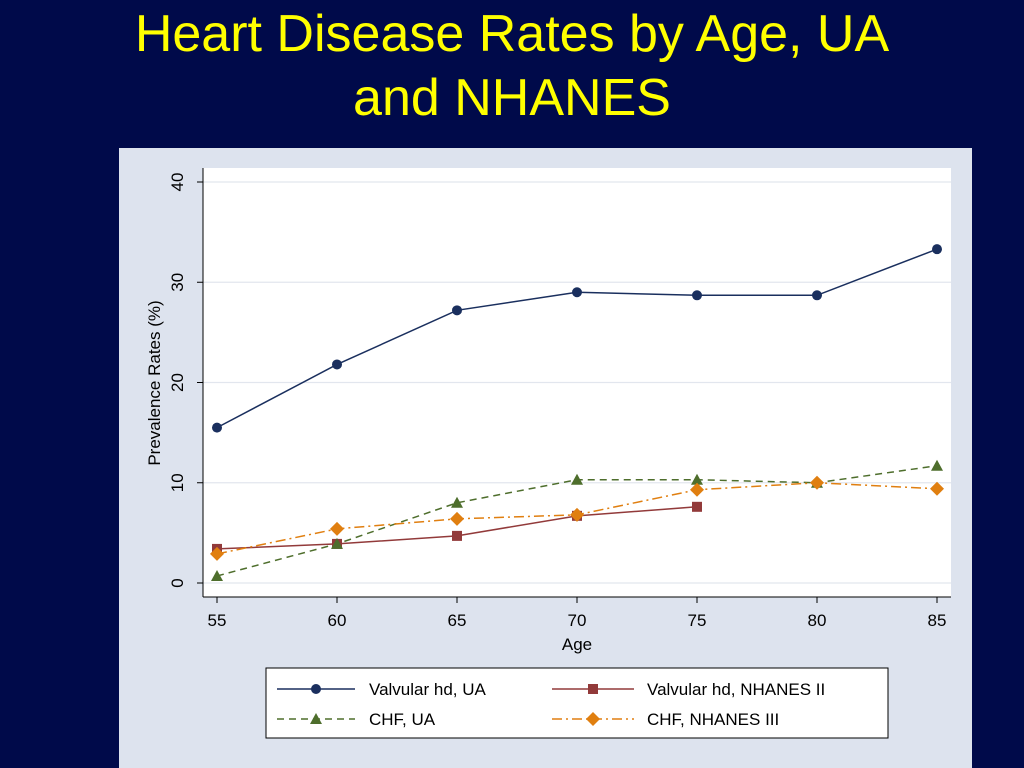 The image size is (1024, 768). Describe the element at coordinates (577, 703) in the screenshot. I see `legend-box` at that location.